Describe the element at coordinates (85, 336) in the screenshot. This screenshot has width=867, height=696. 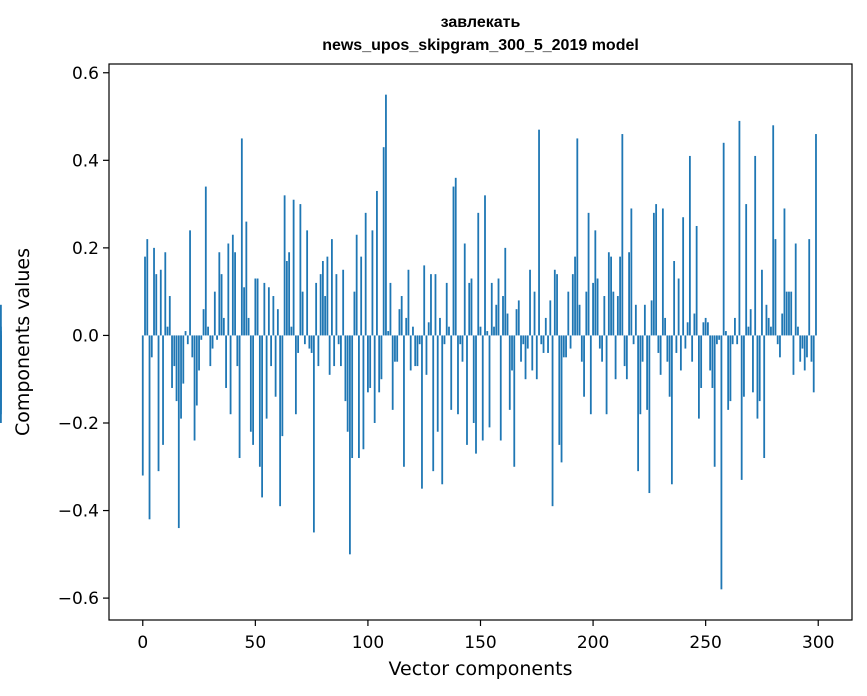
I see `y-tick-label: 0.0` at that location.